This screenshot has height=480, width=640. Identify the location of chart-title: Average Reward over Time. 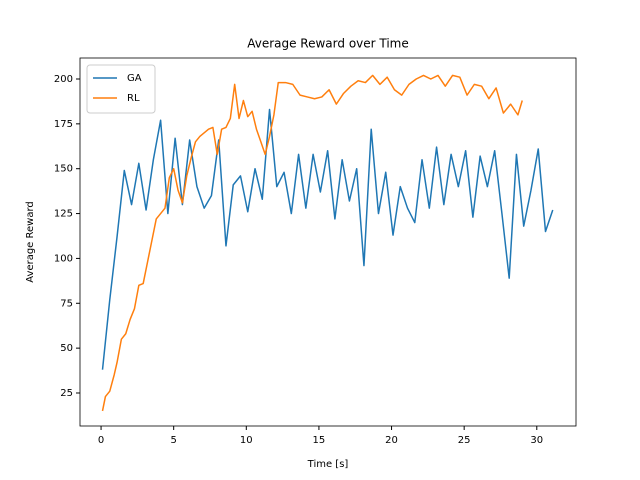
(328, 44).